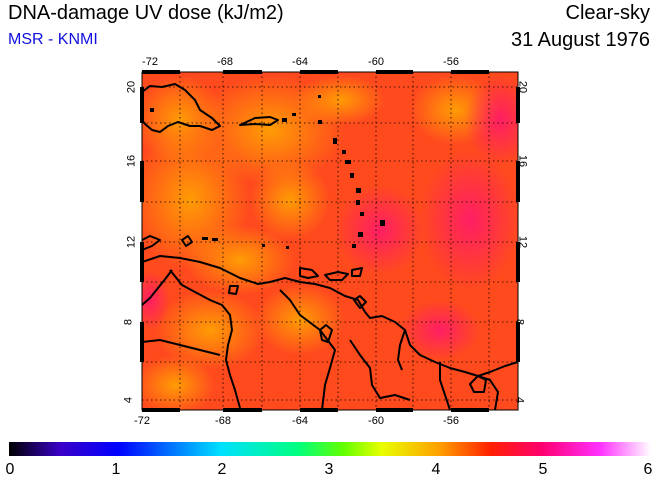 The image size is (660, 480). What do you see at coordinates (150, 62) in the screenshot?
I see `lon-tick-top: -72` at bounding box center [150, 62].